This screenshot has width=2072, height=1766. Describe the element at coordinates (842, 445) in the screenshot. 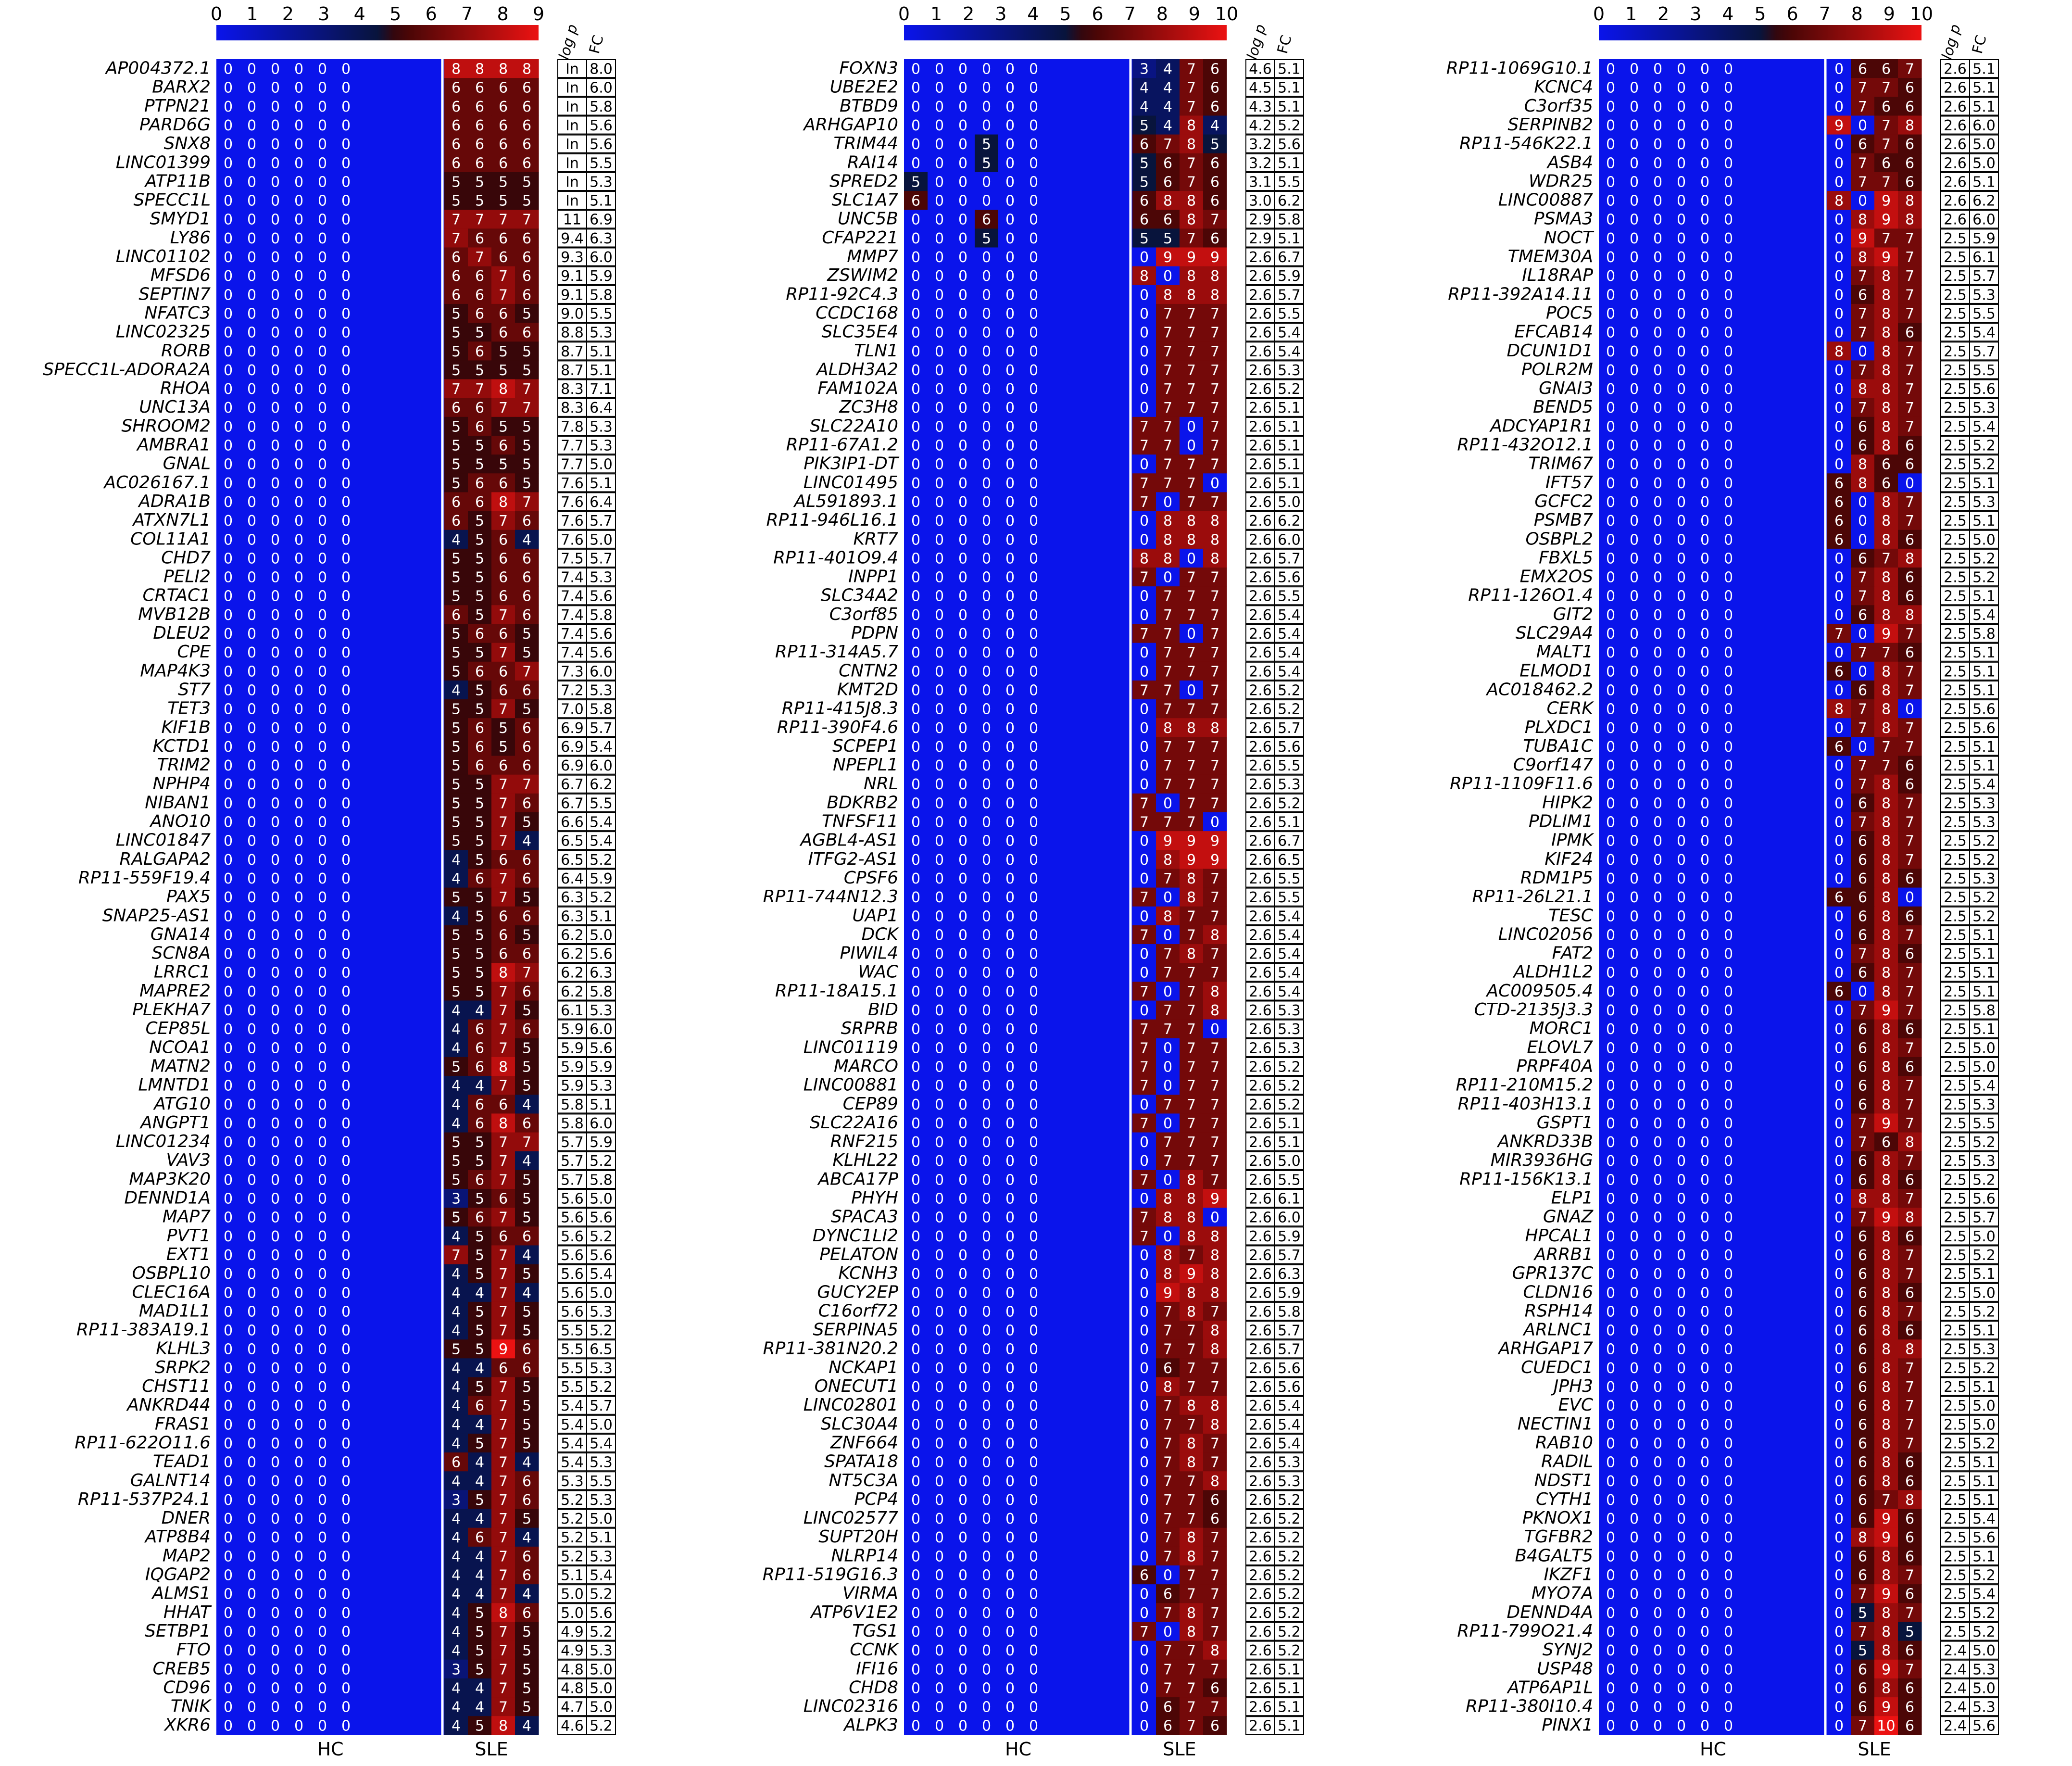

I see `gene-label: RP11-67A1.2` at that location.